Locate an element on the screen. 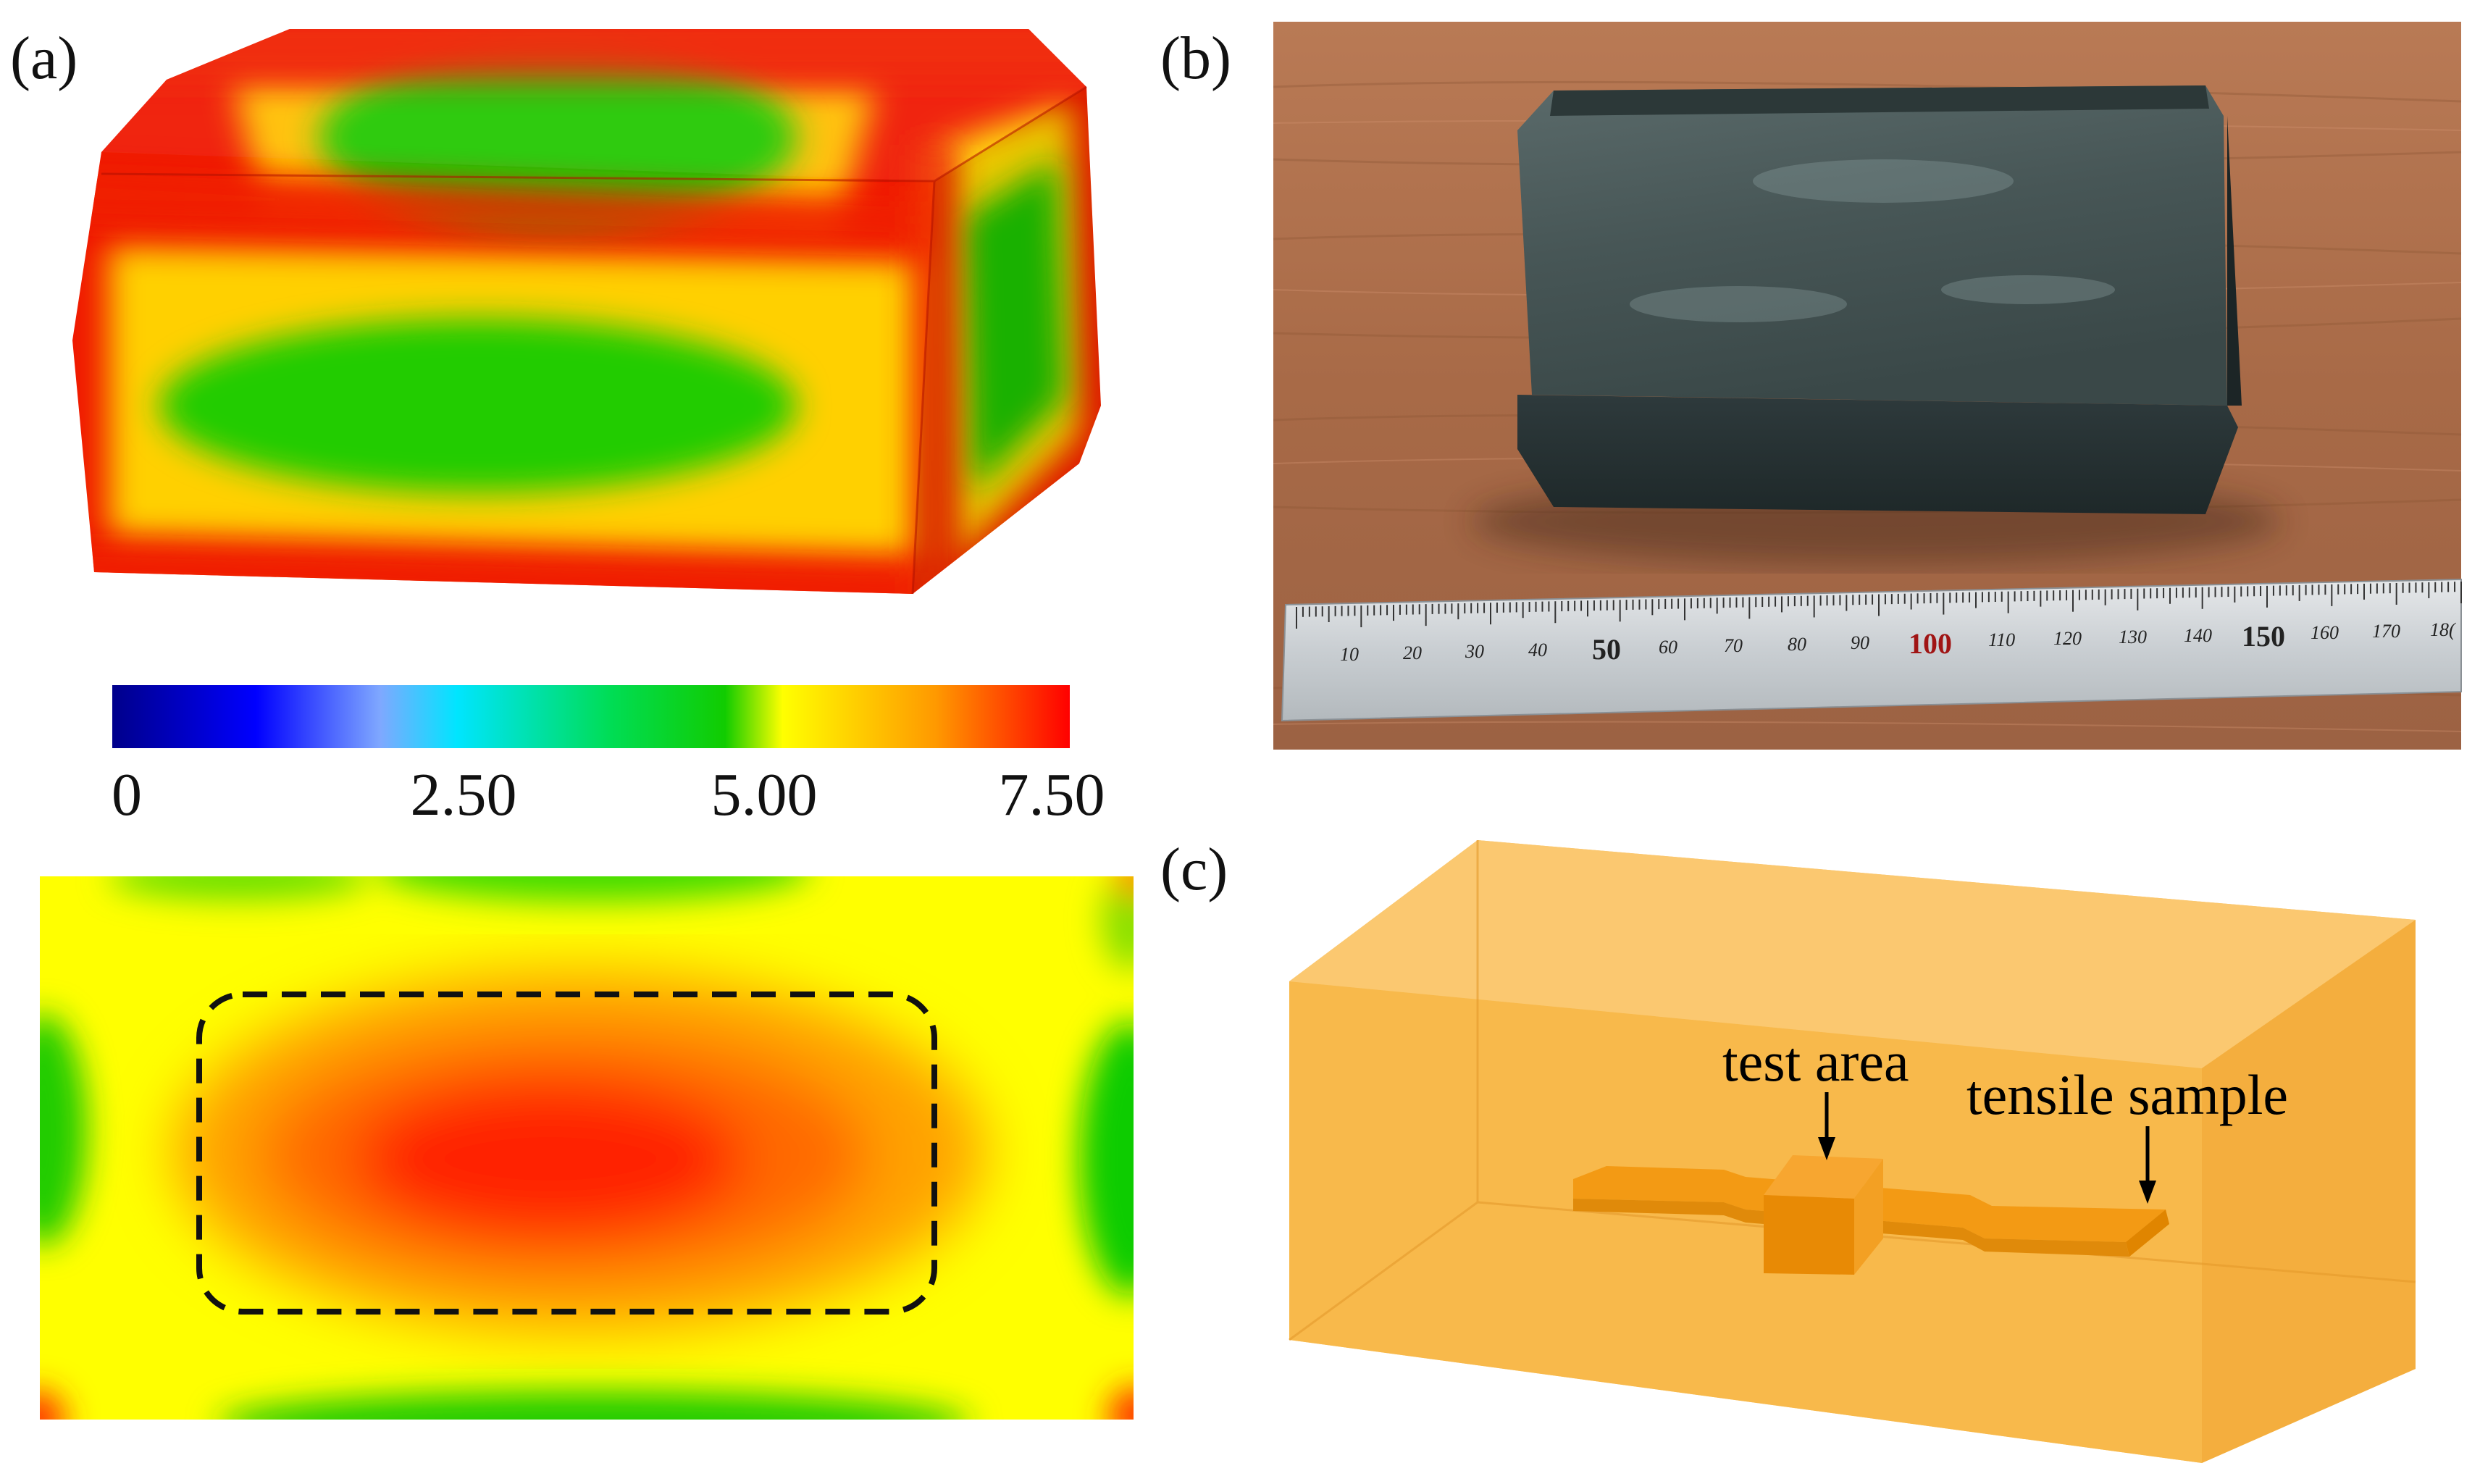 The height and width of the screenshot is (1484, 2480). colorbar is located at coordinates (591, 716).